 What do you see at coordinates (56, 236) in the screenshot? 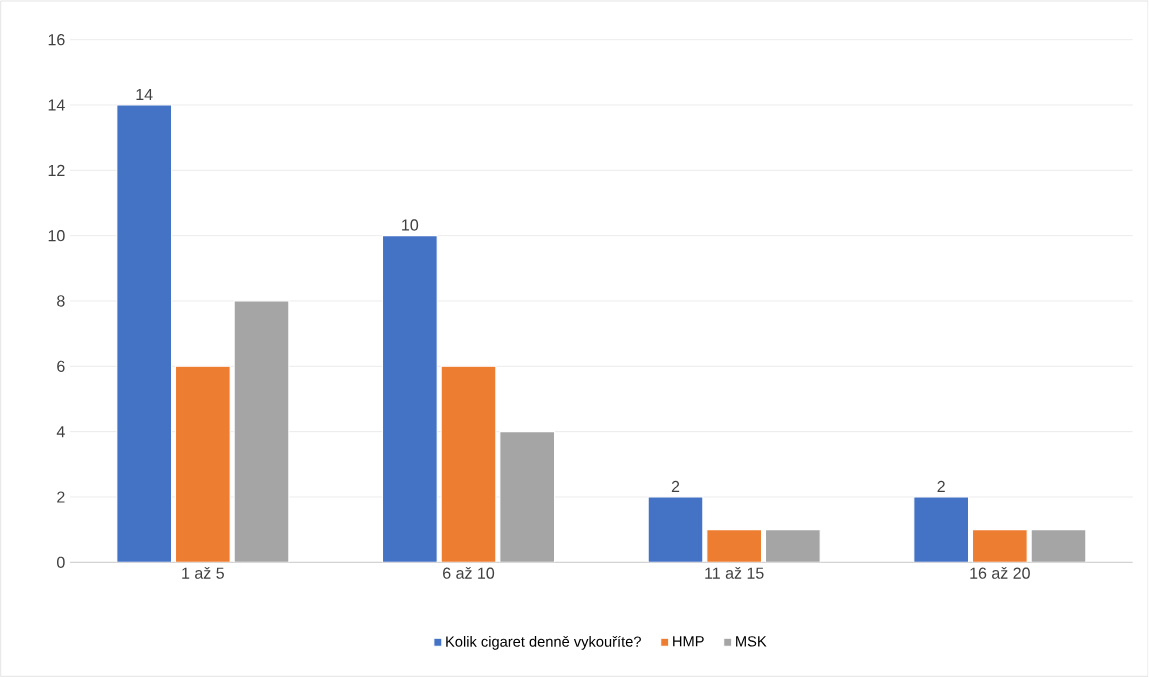
I see `y-tick-label: 10` at bounding box center [56, 236].